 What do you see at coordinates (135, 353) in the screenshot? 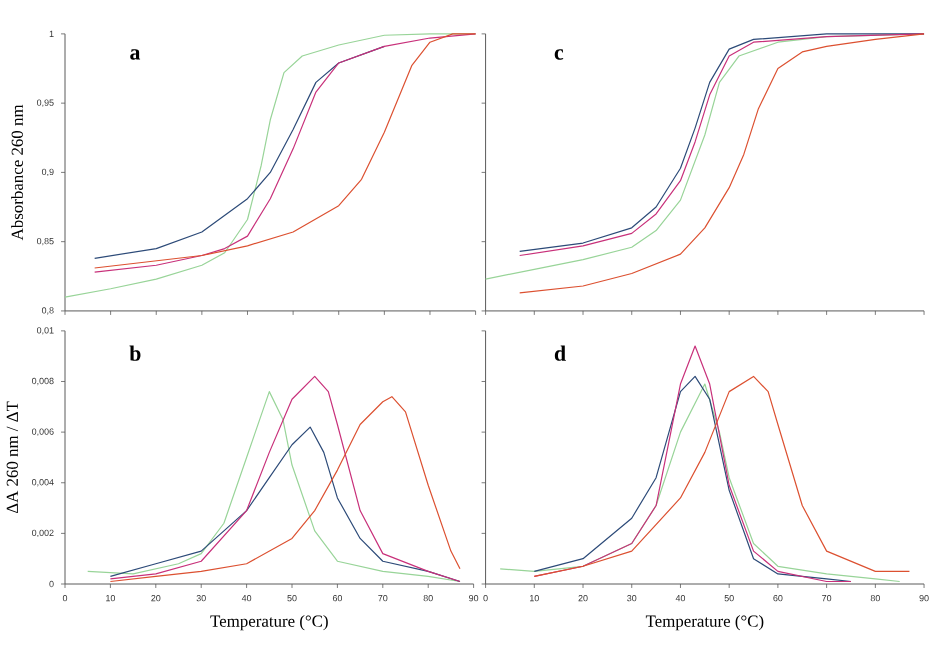
I see `text: b` at bounding box center [135, 353].